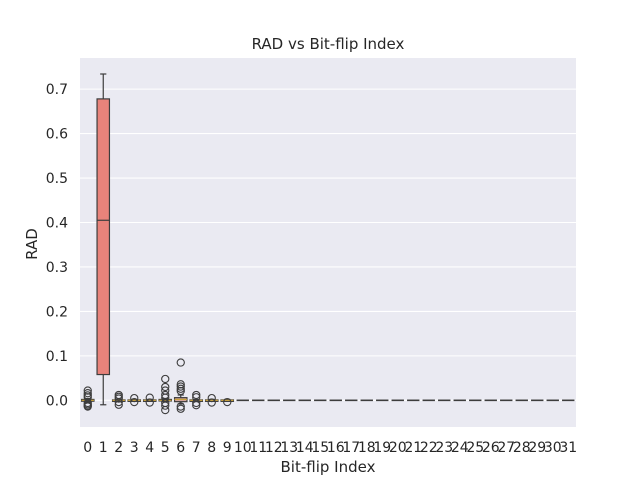 This screenshot has height=480, width=640. Describe the element at coordinates (196, 448) in the screenshot. I see `x-tick-label: 7` at that location.